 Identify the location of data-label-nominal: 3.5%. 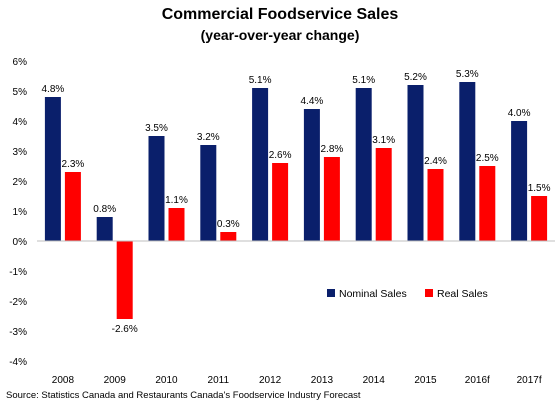
(156, 128).